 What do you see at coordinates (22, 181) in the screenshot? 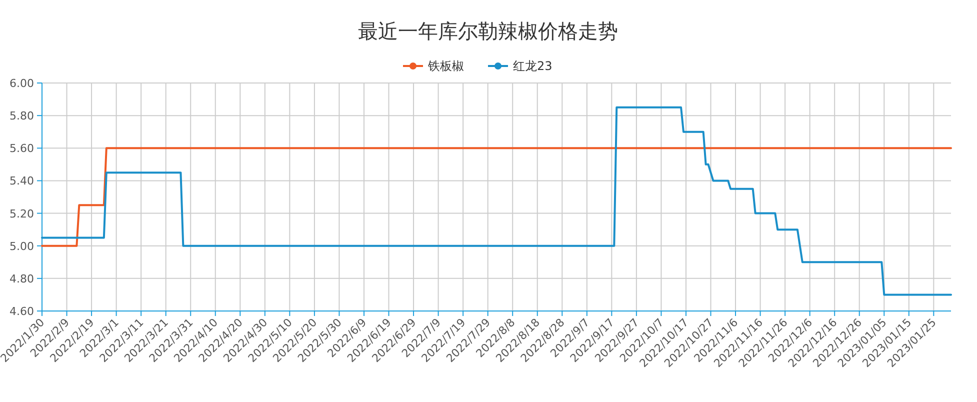
I see `y-tick-label: 5.40` at bounding box center [22, 181].